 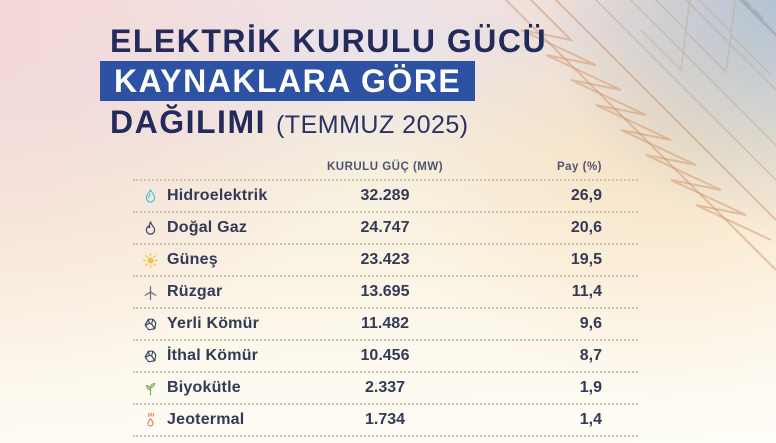 I want to click on source-label: İthal Kömür, so click(x=213, y=355).